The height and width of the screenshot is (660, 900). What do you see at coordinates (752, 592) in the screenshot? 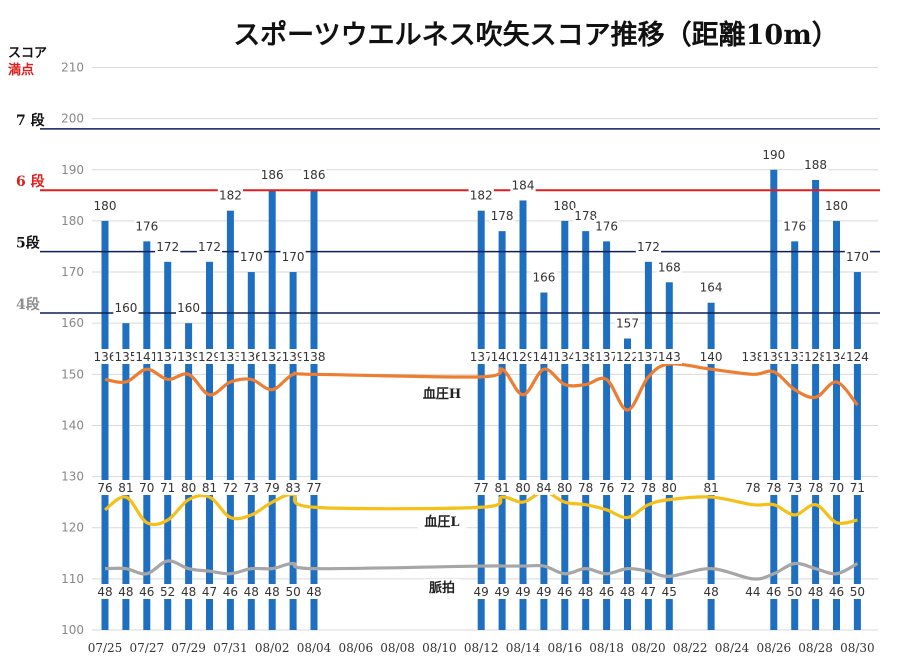
I see `series-value-label: 44` at bounding box center [752, 592].